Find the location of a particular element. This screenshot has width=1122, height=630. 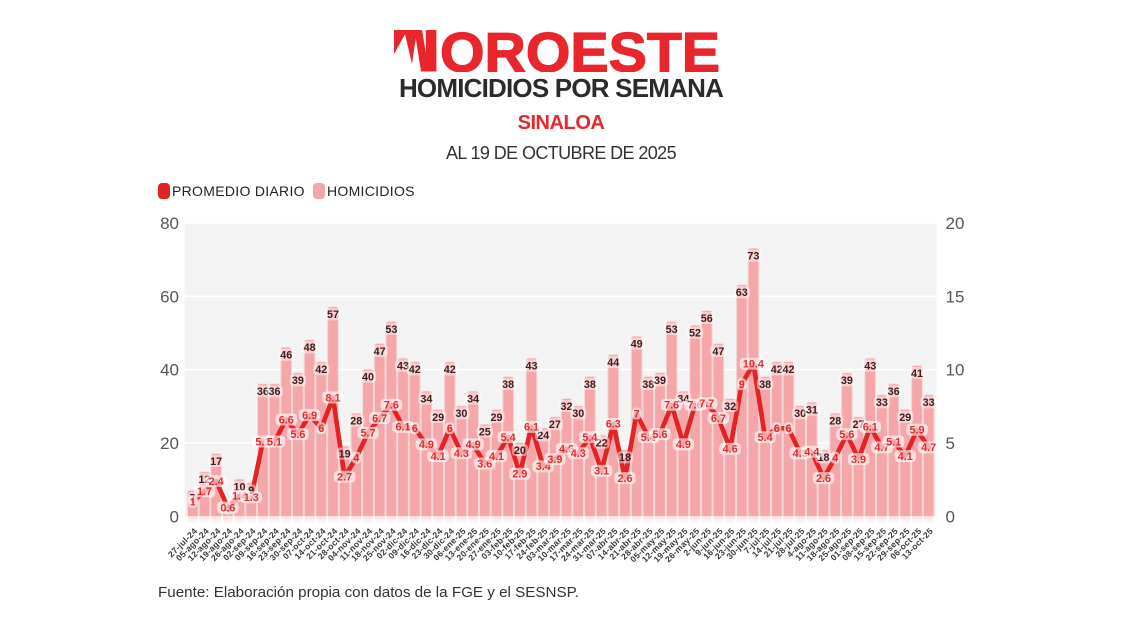

svg-text: 31 is located at coordinates (812, 410).